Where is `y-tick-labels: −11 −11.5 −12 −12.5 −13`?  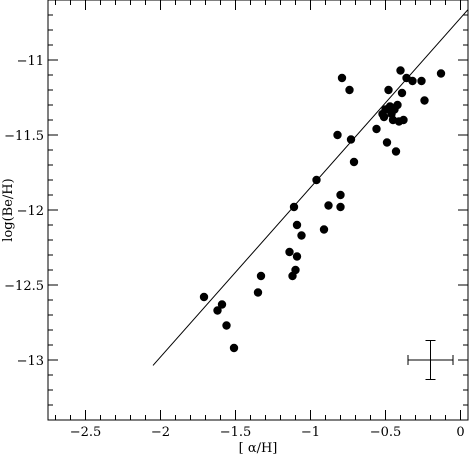 y-tick-labels: −11 −11.5 −12 −12.5 −13 is located at coordinates (24, 211).